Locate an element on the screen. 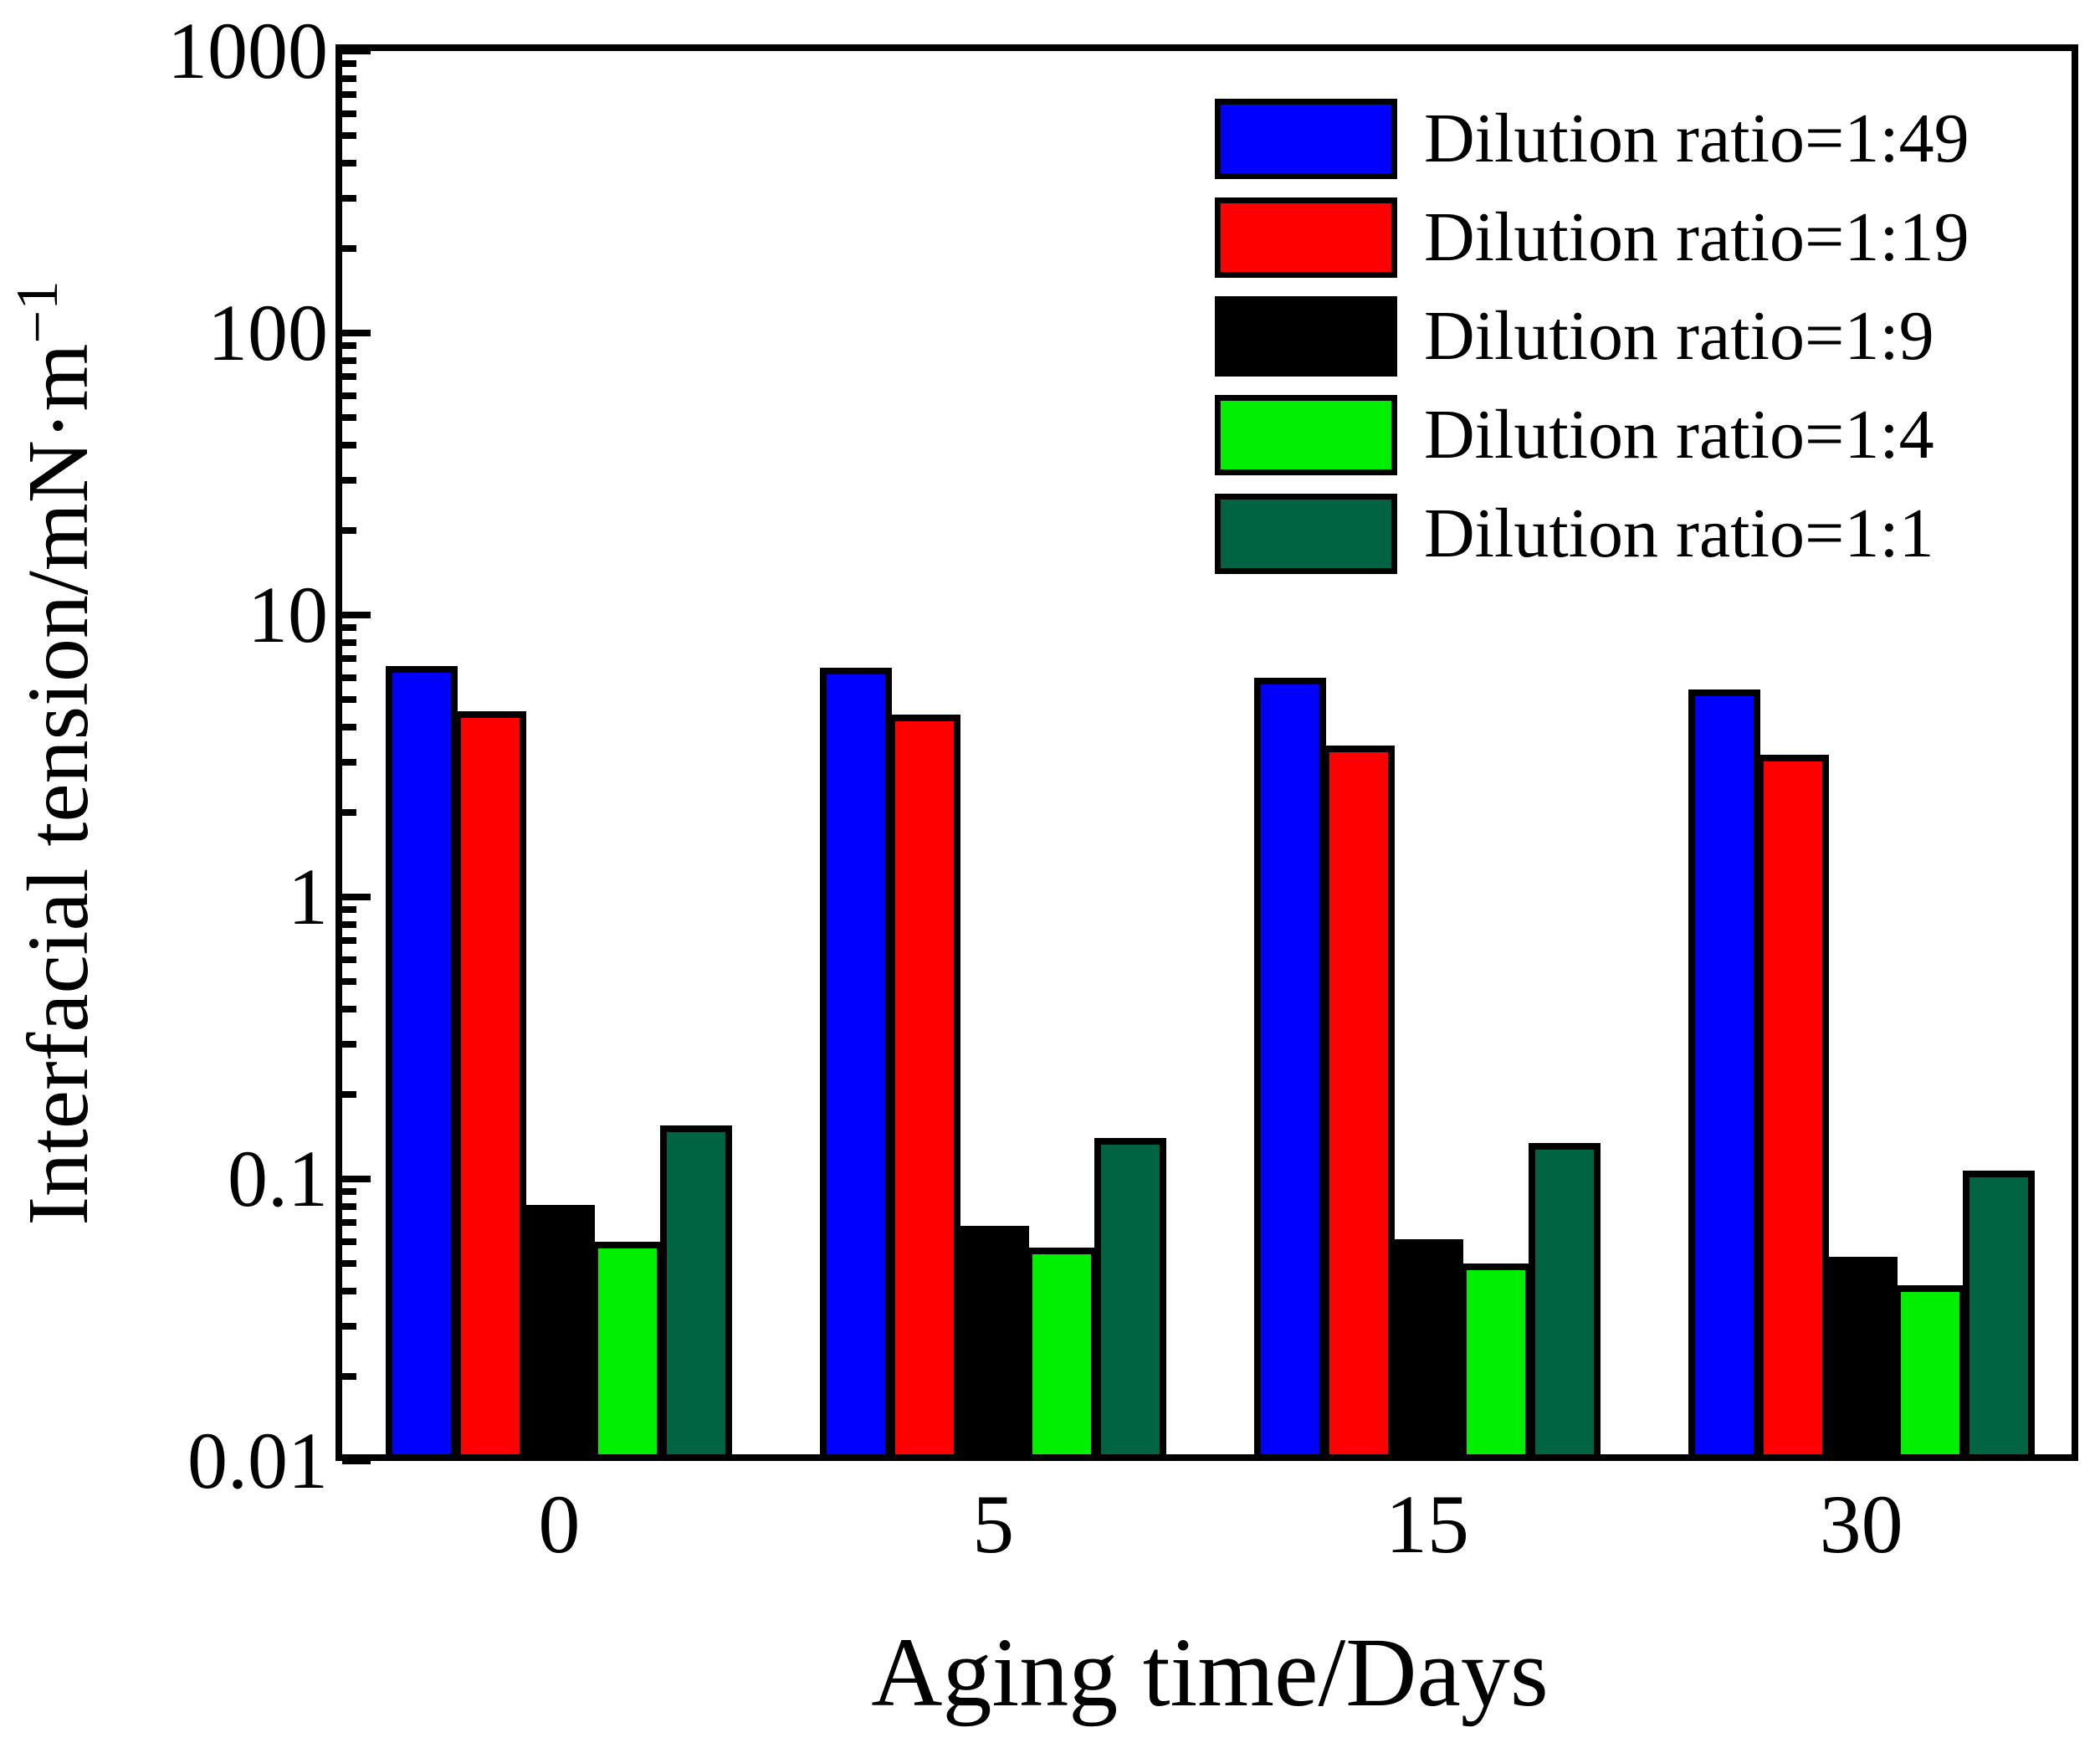  bar-day15-1:1 is located at coordinates (1564, 1302).